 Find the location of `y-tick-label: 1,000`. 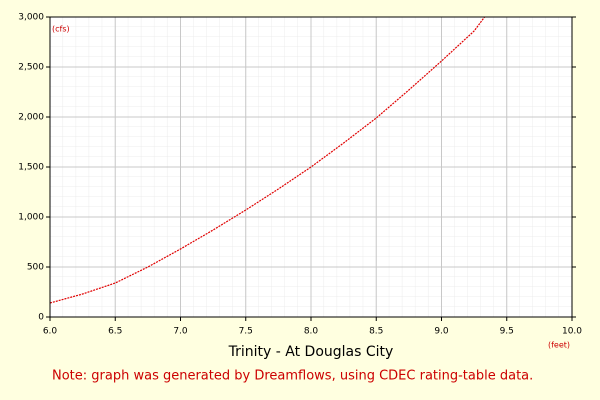

y-tick-label: 1,000 is located at coordinates (31, 218).